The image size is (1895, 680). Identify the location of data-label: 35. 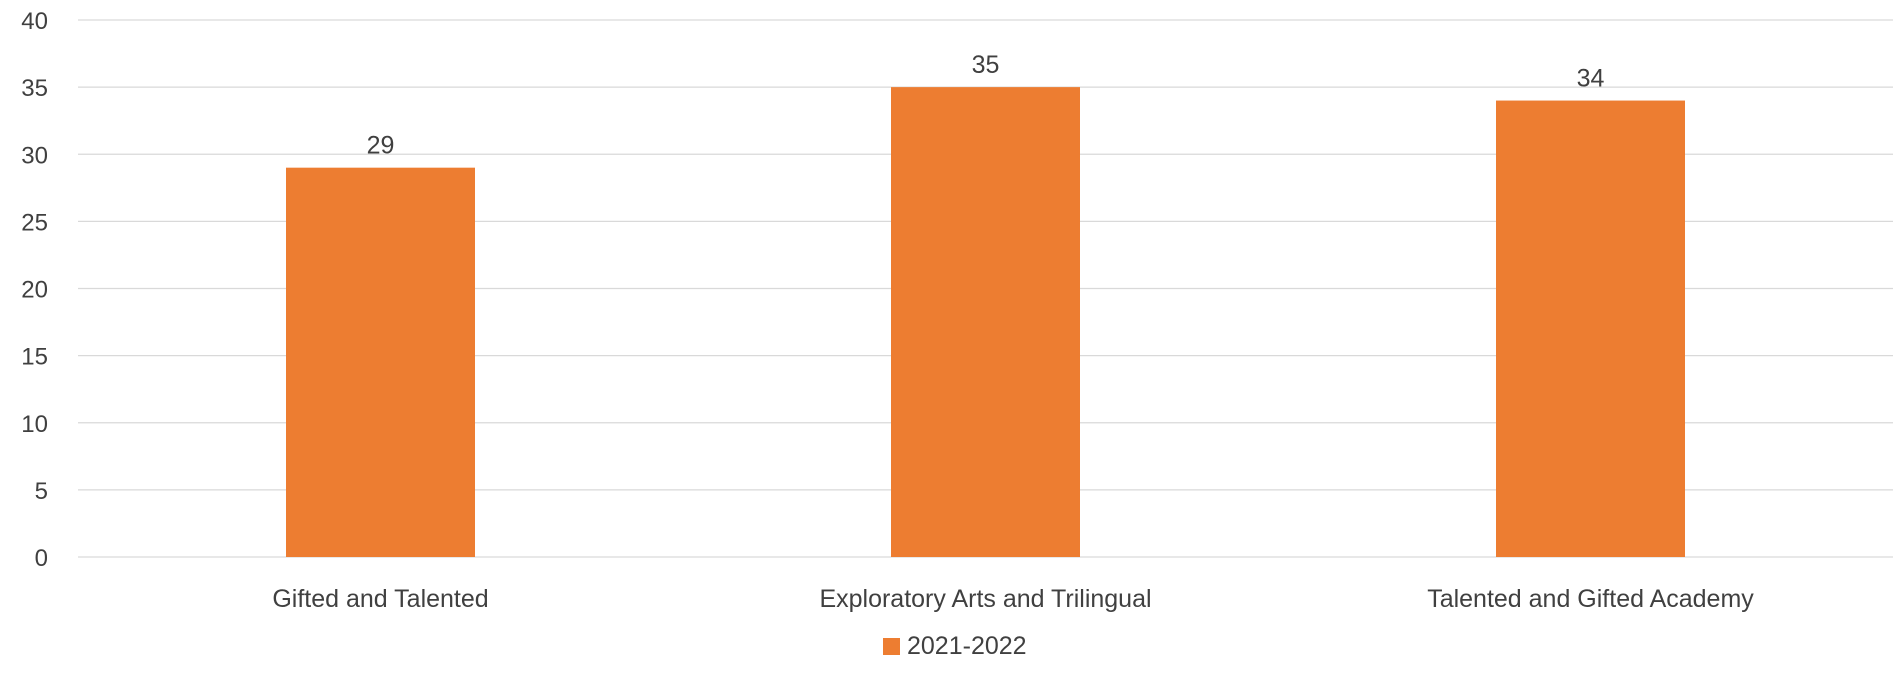
(986, 65).